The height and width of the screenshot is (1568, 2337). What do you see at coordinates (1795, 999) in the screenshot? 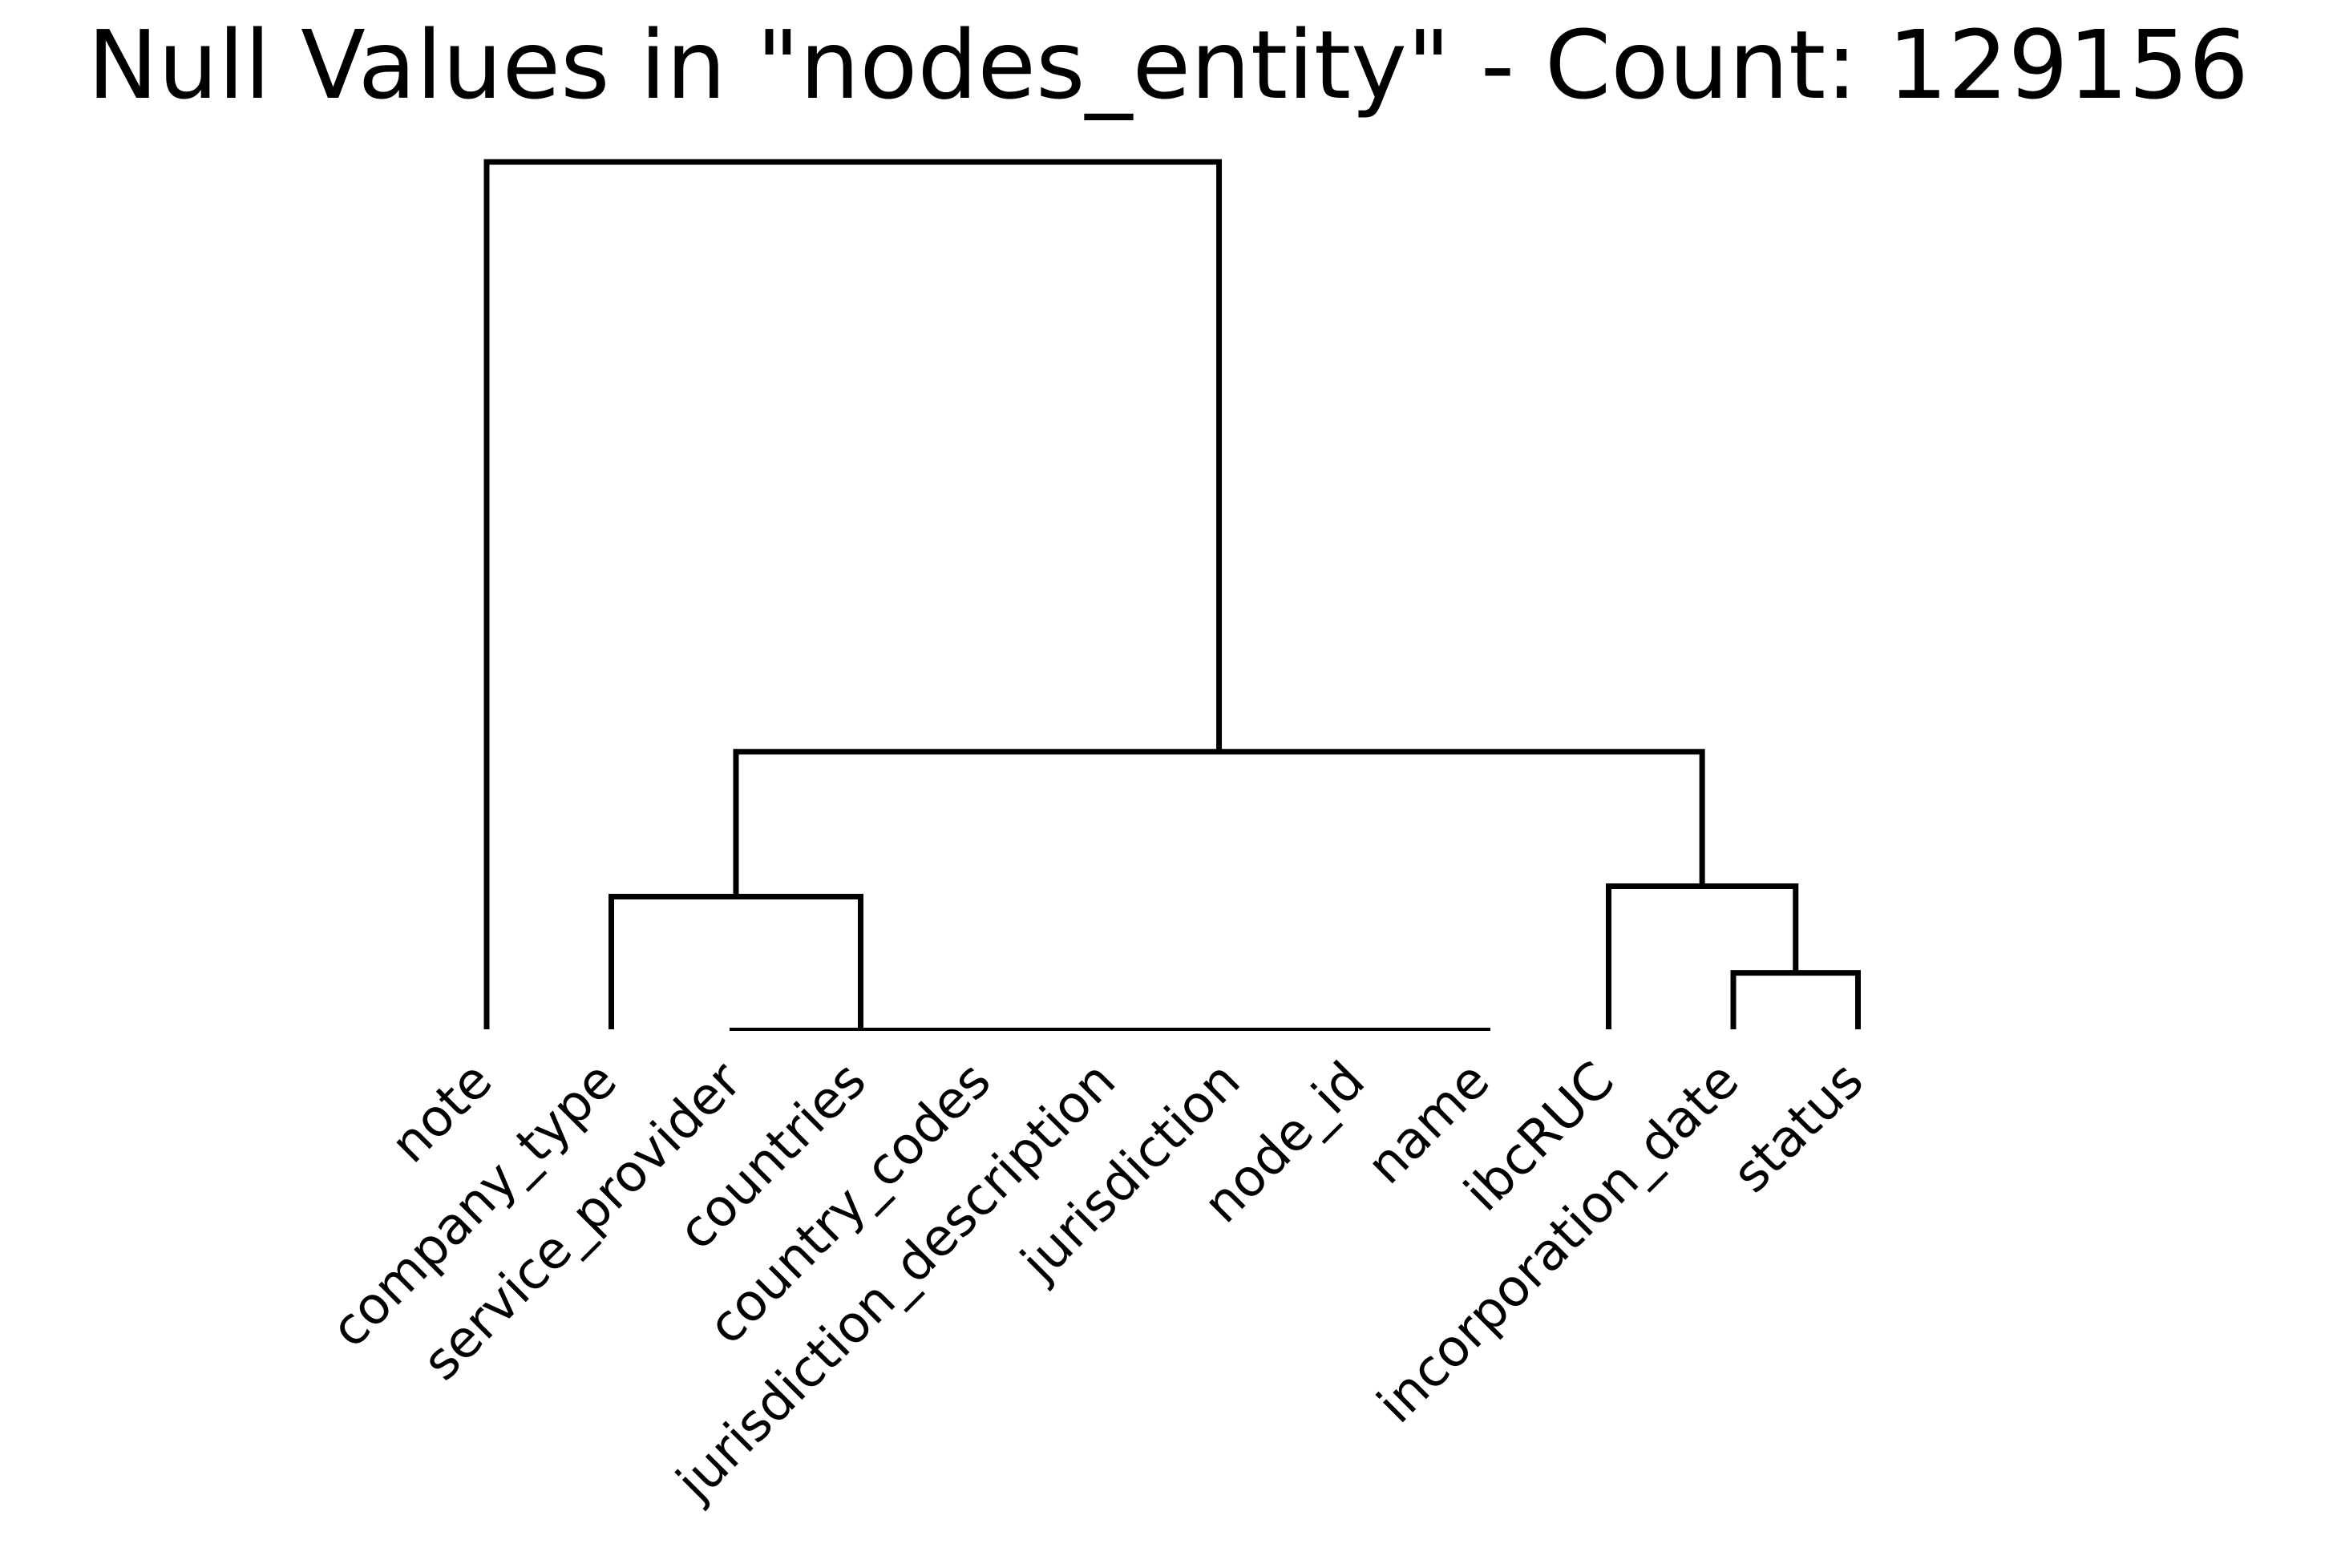
I see `dendrogram-link-m1` at bounding box center [1795, 999].